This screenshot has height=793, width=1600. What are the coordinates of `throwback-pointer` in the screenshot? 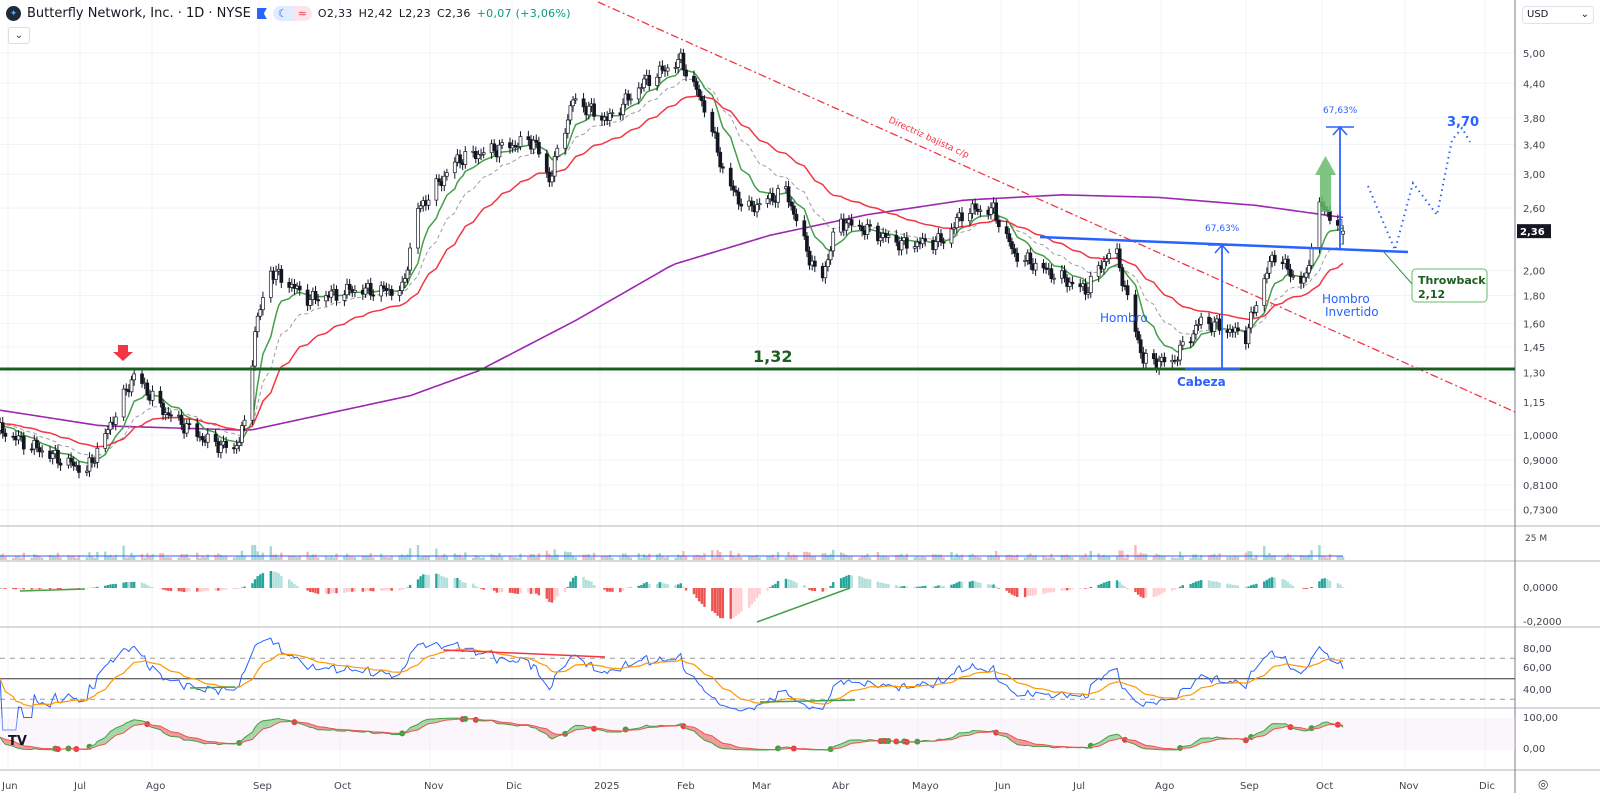 It's located at (1398, 268).